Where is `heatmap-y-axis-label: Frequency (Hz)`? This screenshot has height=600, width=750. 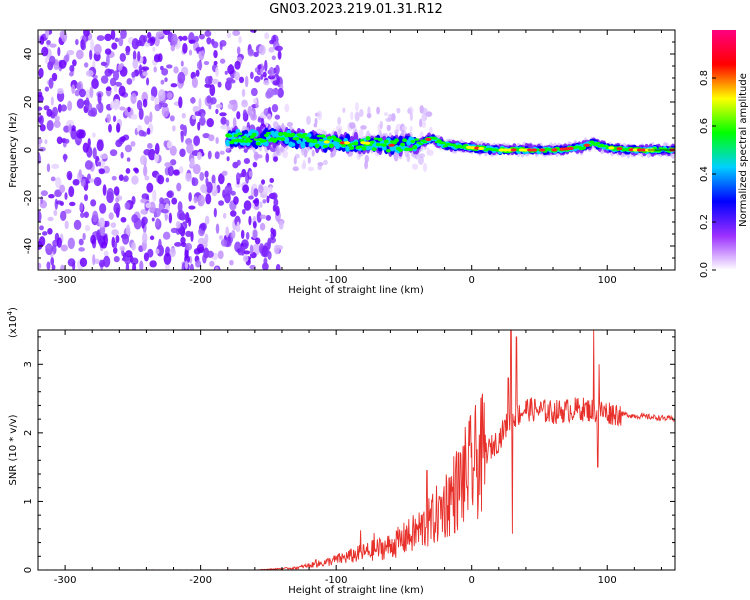
heatmap-y-axis-label: Frequency (Hz) is located at coordinates (13, 150).